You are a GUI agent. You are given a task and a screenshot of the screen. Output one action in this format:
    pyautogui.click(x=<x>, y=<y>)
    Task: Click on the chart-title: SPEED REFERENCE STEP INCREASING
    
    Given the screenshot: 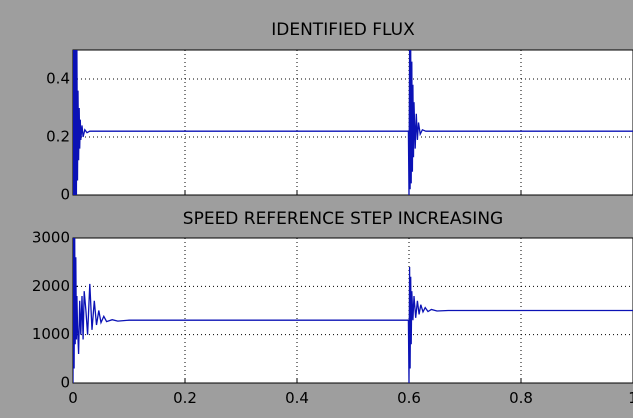 What is the action you would take?
    pyautogui.click(x=343, y=219)
    